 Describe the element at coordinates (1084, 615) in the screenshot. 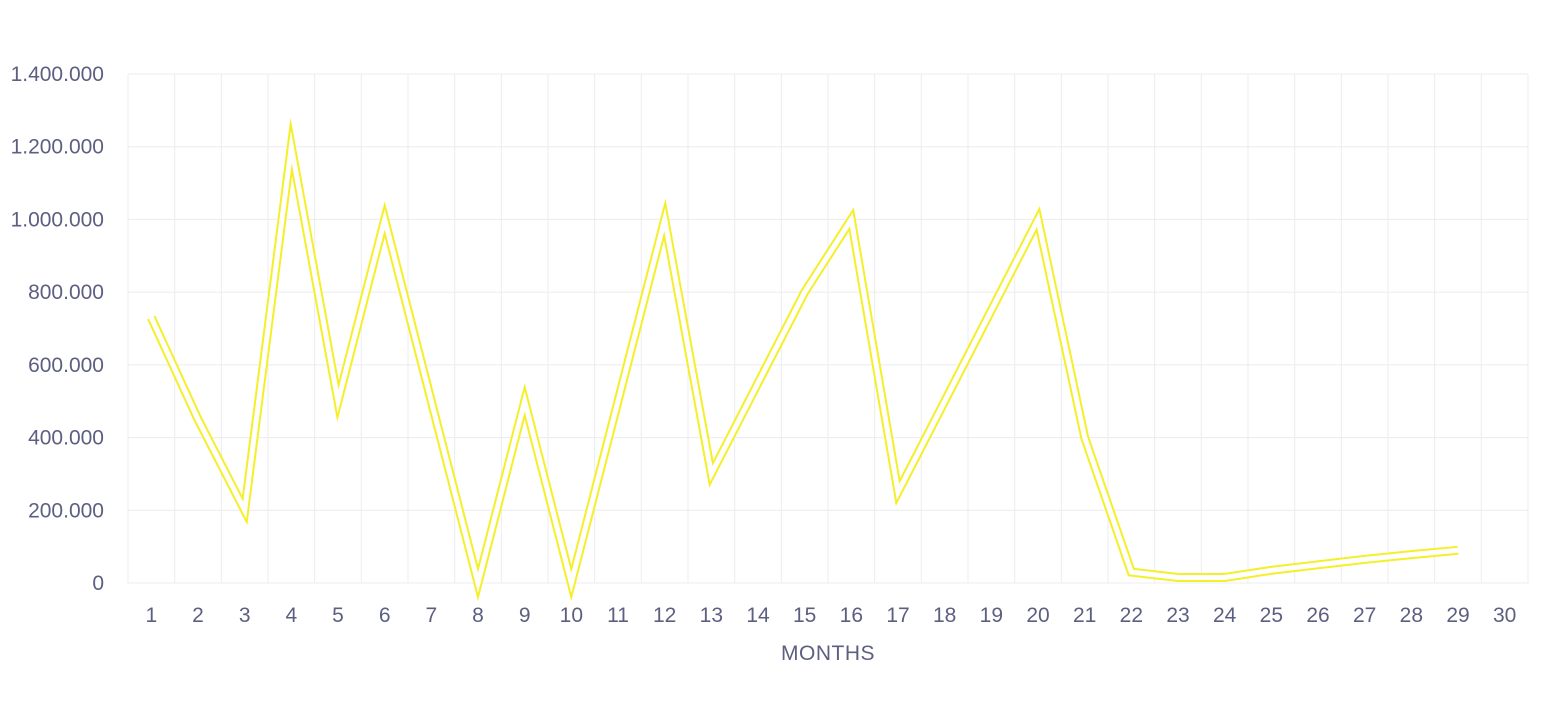

I see `x-tick-label: 21` at that location.